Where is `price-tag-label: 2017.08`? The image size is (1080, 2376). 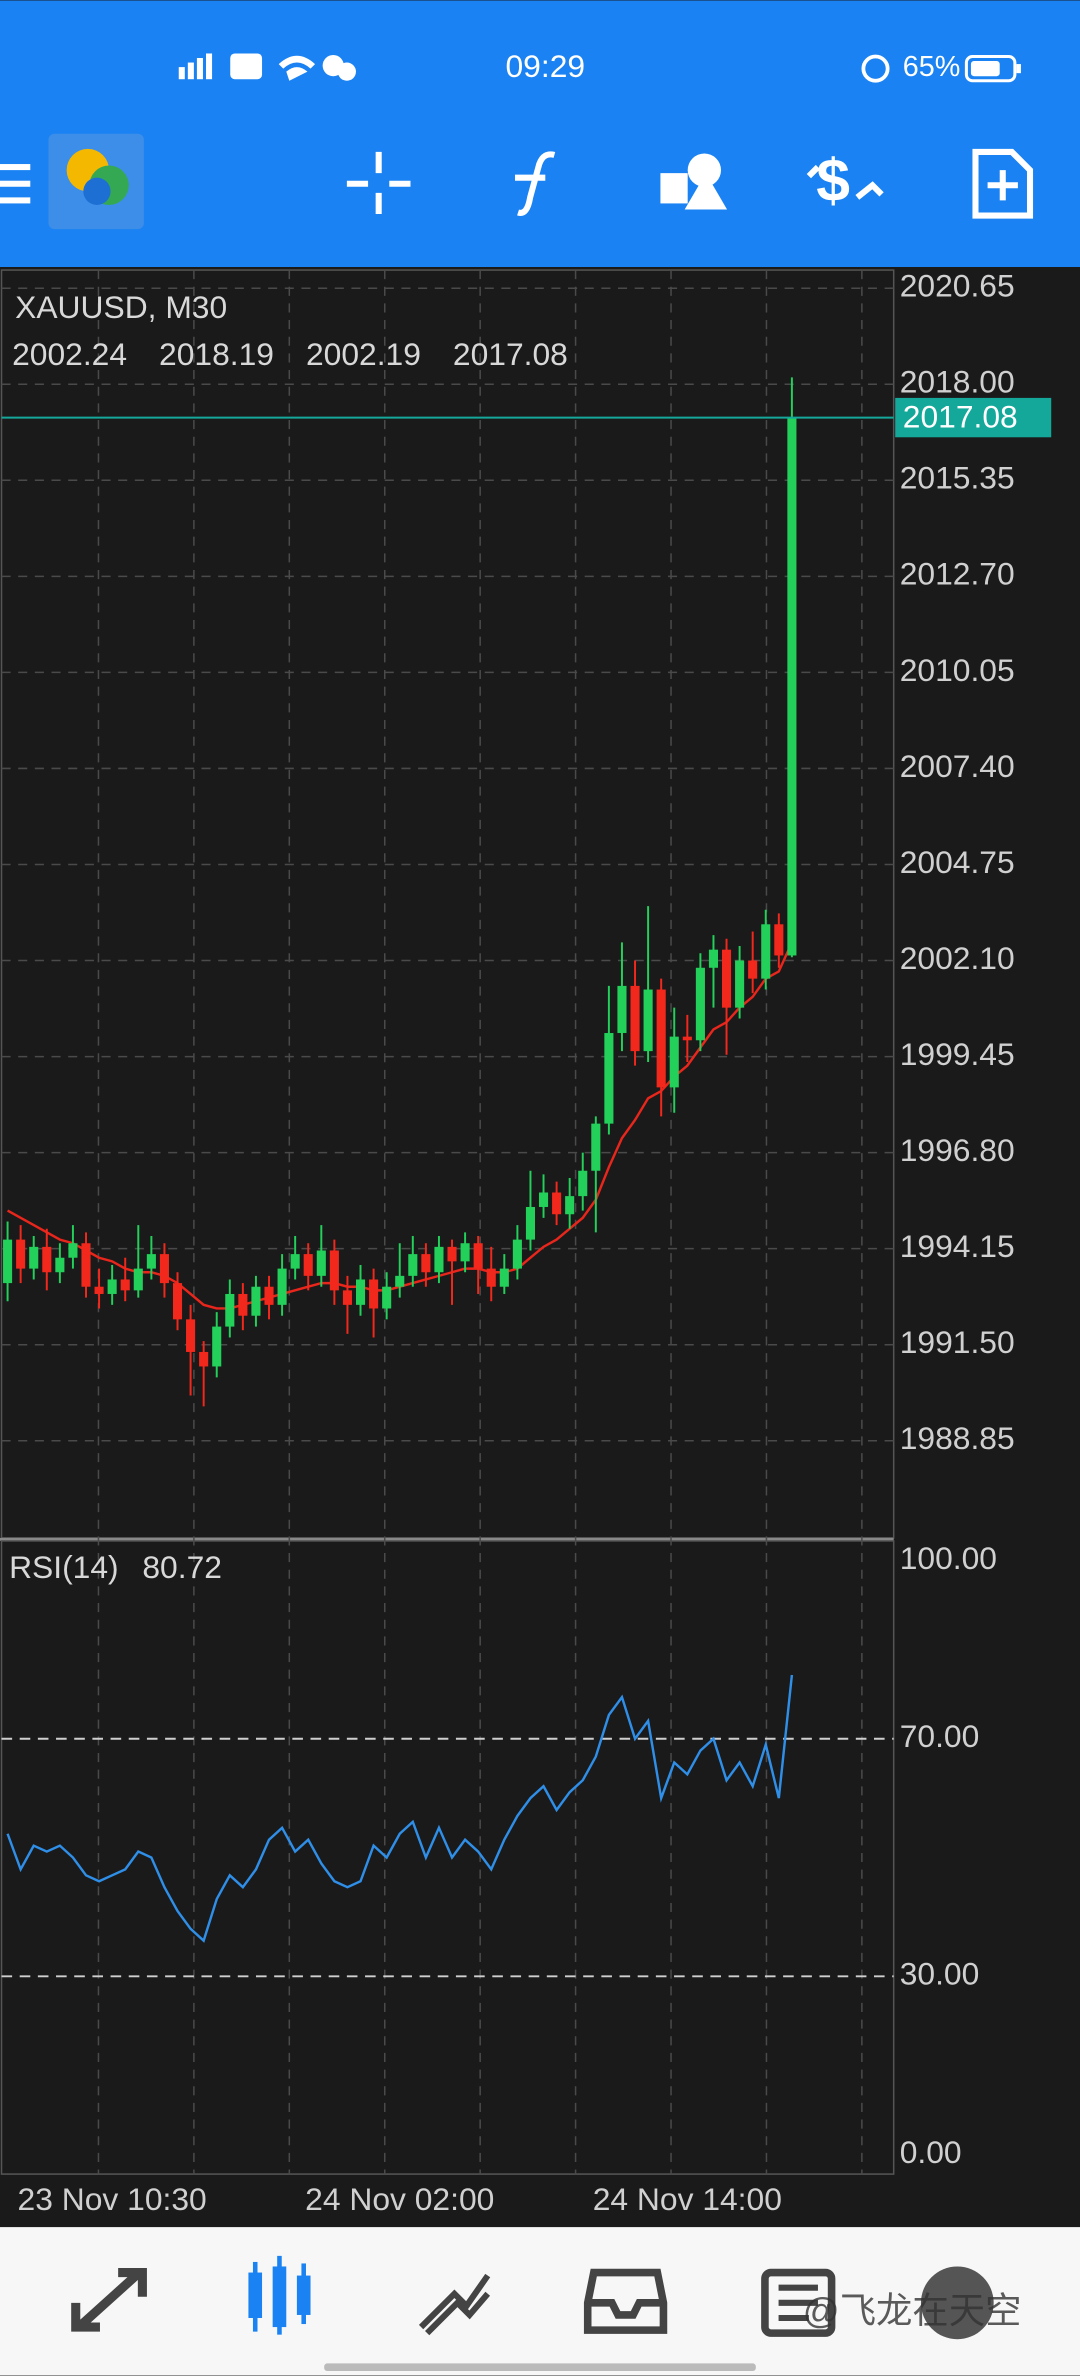 price-tag-label: 2017.08 is located at coordinates (960, 417).